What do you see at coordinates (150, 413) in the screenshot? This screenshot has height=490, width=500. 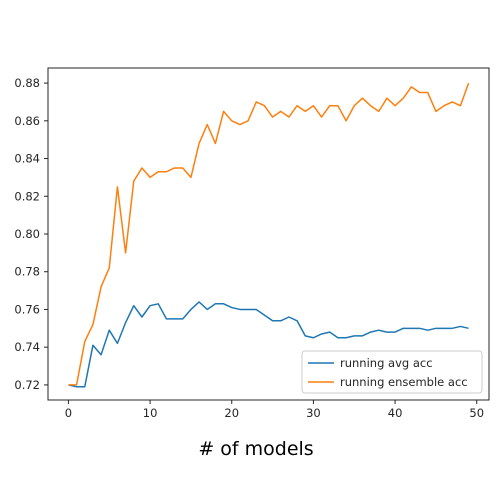 I see `x-tick-label: 10` at bounding box center [150, 413].